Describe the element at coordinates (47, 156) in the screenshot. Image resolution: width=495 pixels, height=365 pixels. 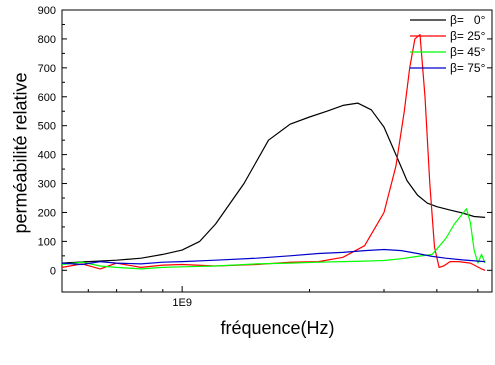
I see `y-tick-label: 400` at that location.